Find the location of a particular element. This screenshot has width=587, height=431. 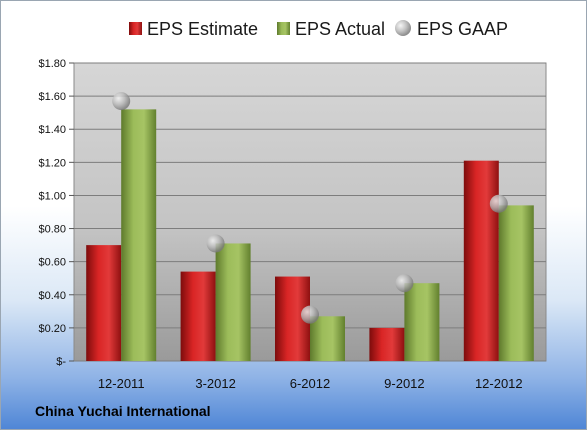

y-tick-label: $- is located at coordinates (61, 362).